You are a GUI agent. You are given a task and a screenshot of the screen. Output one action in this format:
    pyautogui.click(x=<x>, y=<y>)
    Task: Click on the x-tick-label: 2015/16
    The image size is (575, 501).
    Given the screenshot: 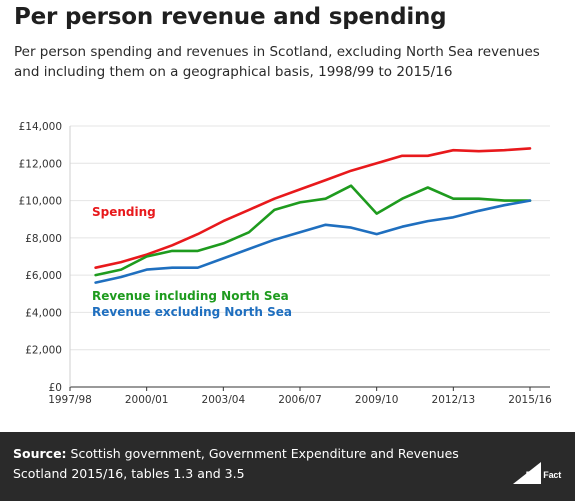 What is the action you would take?
    pyautogui.click(x=530, y=400)
    